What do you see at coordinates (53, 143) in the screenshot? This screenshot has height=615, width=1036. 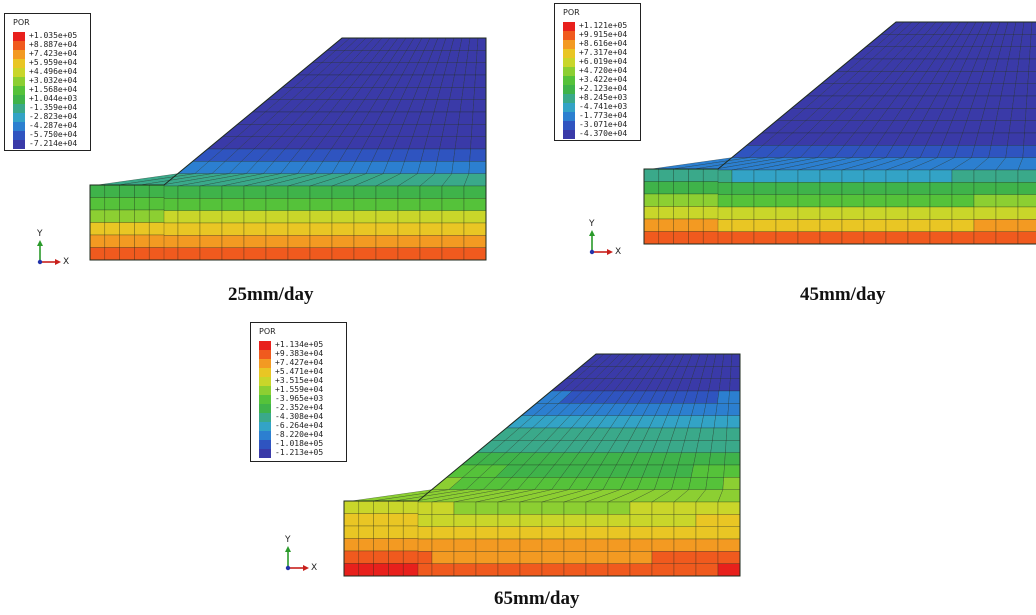 I see `legend-value: -7.214e+04` at bounding box center [53, 143].